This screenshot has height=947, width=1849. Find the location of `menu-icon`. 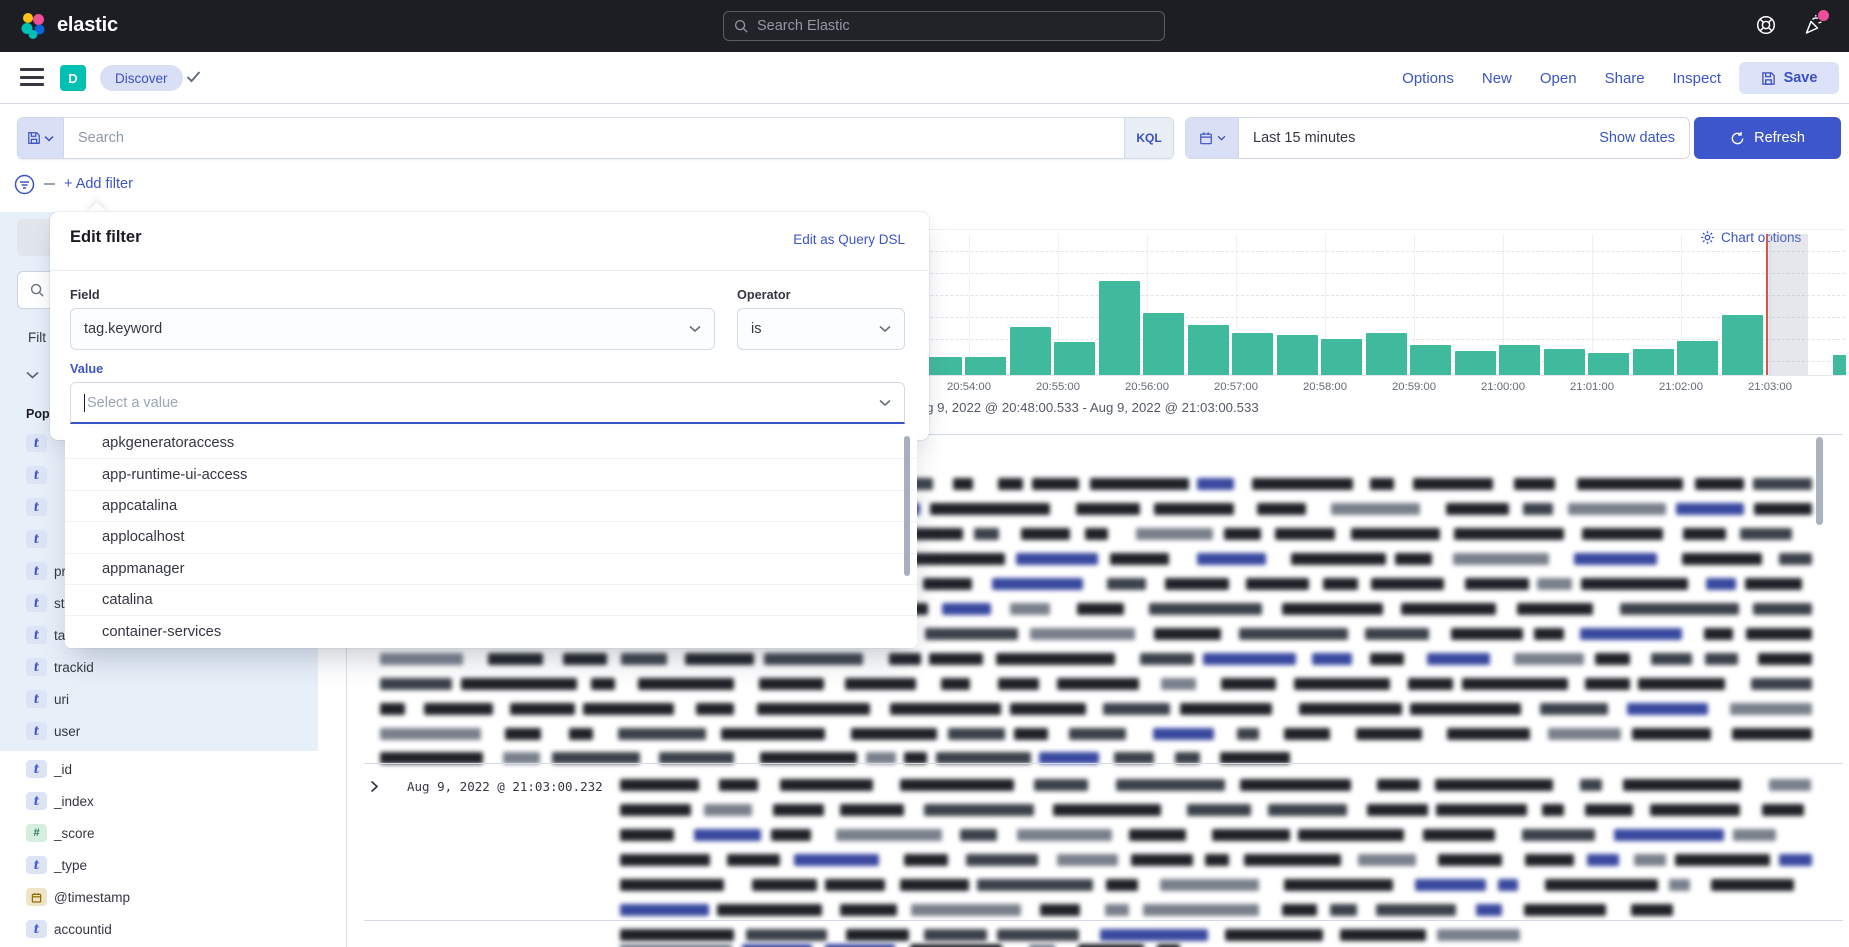

menu-icon is located at coordinates (32, 78).